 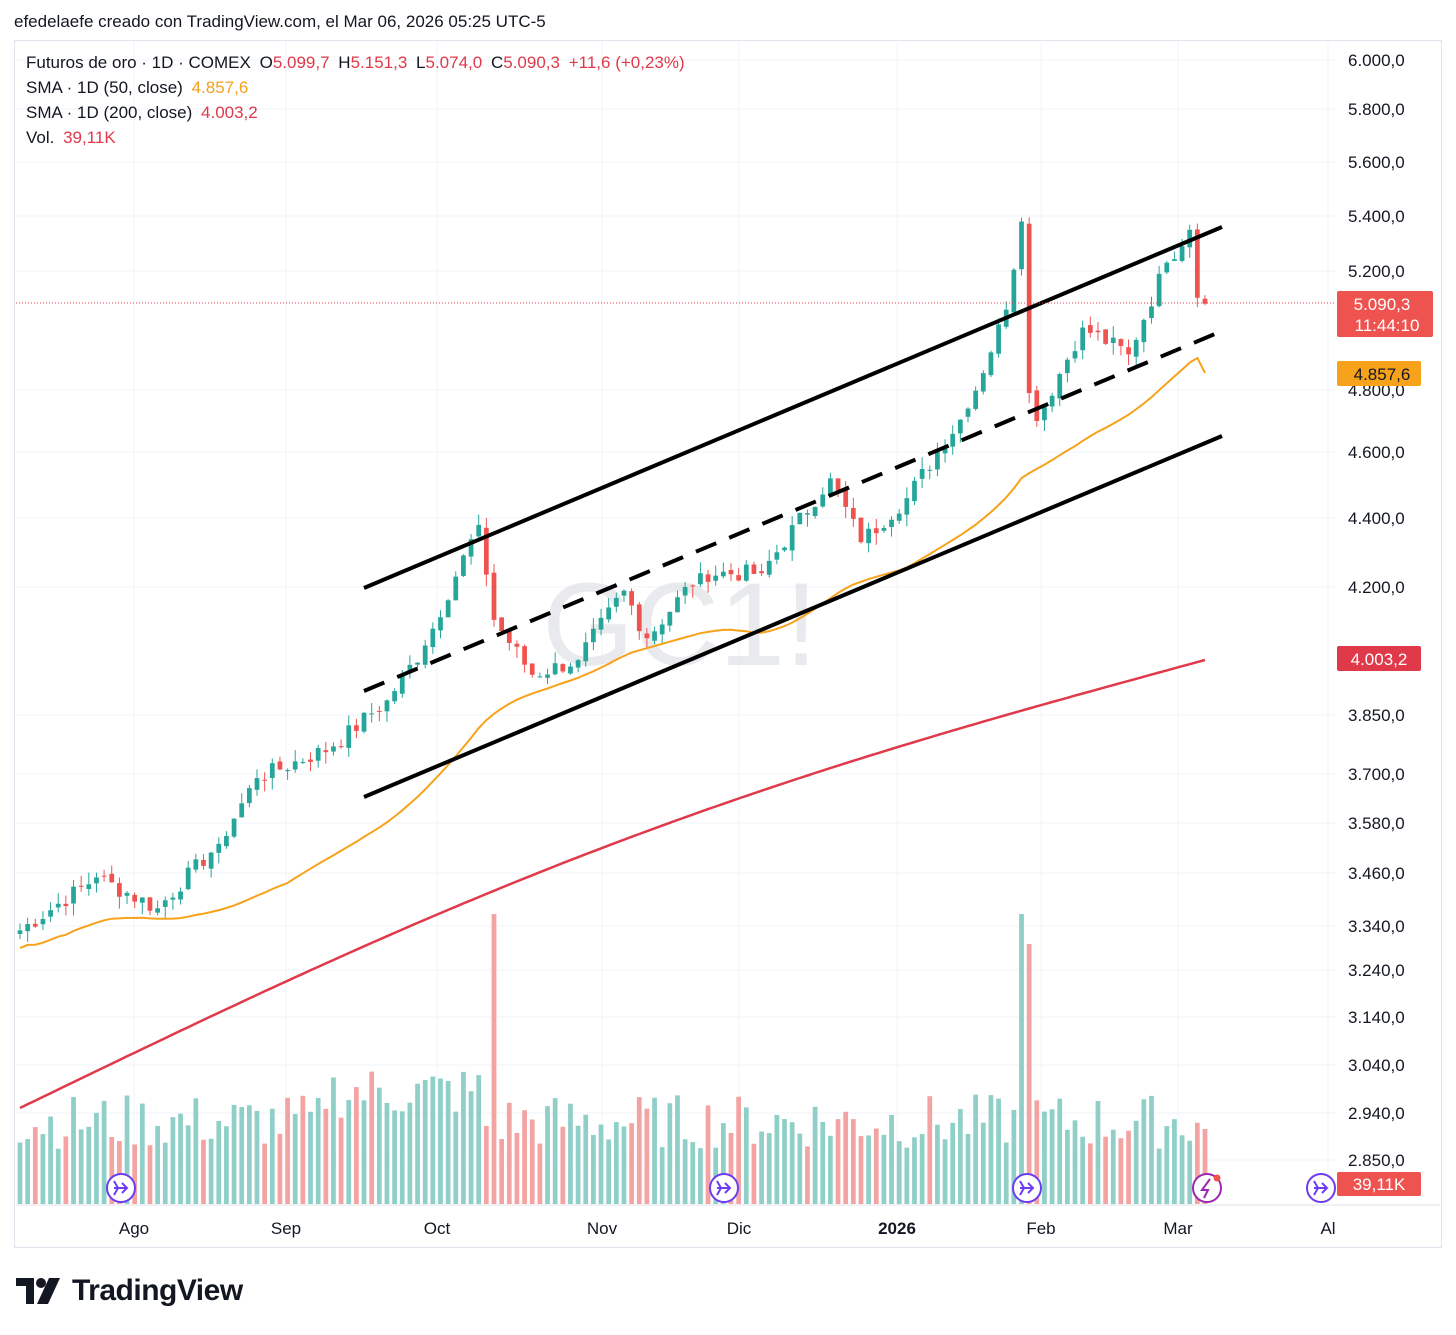 What do you see at coordinates (1376, 823) in the screenshot?
I see `price-axis-label: 3.580,0` at bounding box center [1376, 823].